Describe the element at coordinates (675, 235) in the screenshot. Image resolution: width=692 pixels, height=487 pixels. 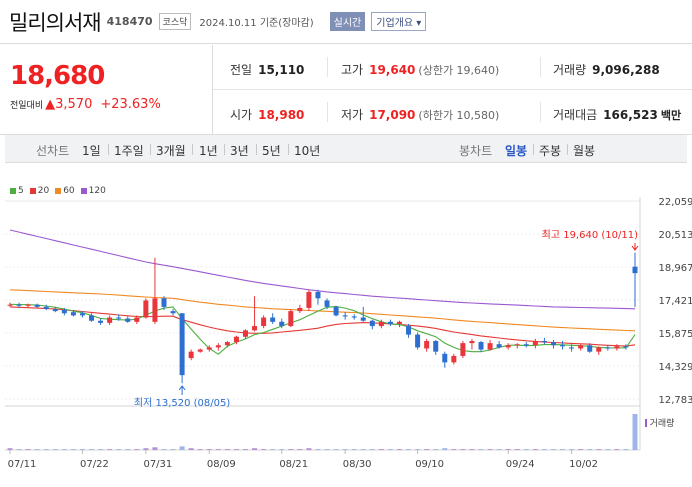
I see `y-tick-label: 20,513` at that location.